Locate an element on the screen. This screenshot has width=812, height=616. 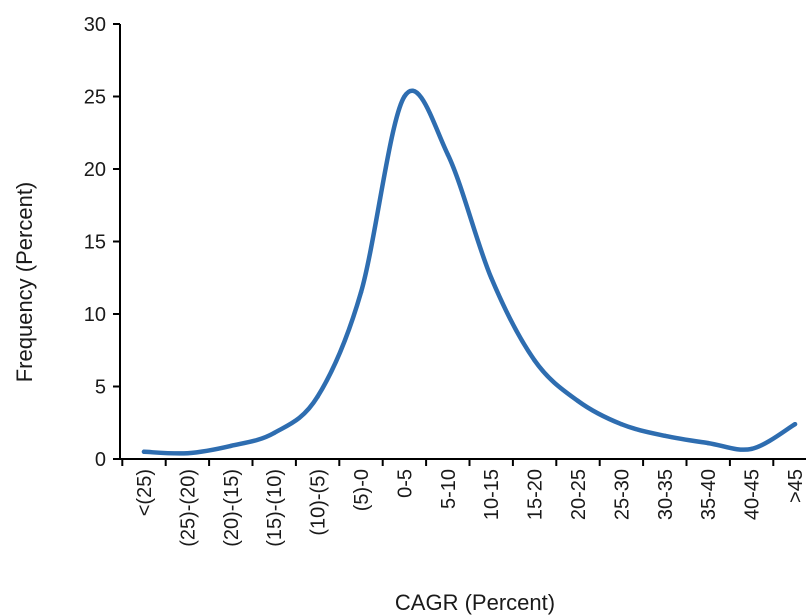
x-tick-label: (25)-(20) is located at coordinates (188, 508).